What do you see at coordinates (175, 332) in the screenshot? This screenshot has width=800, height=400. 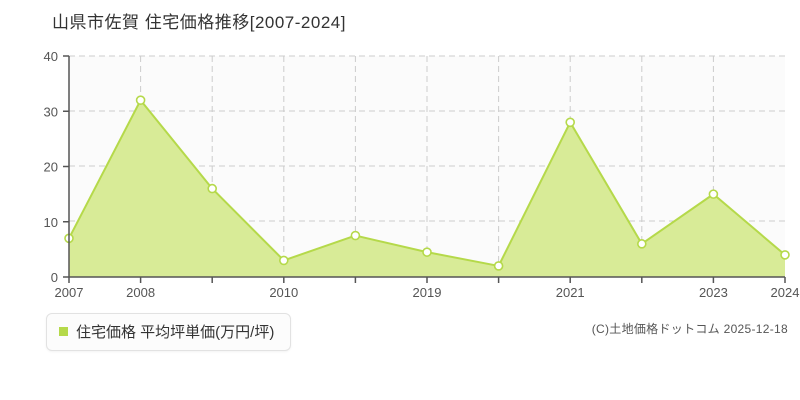 I see `legend-label: 住宅価格 平均坪単価(万円/坪)` at bounding box center [175, 332].